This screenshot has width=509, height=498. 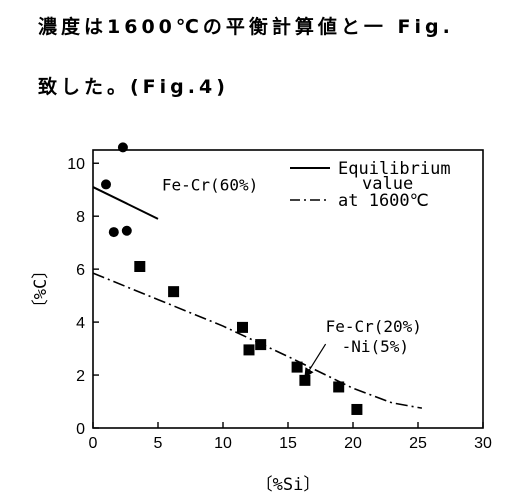 What do you see at coordinates (223, 443) in the screenshot?
I see `x-tick-label: 10` at bounding box center [223, 443].